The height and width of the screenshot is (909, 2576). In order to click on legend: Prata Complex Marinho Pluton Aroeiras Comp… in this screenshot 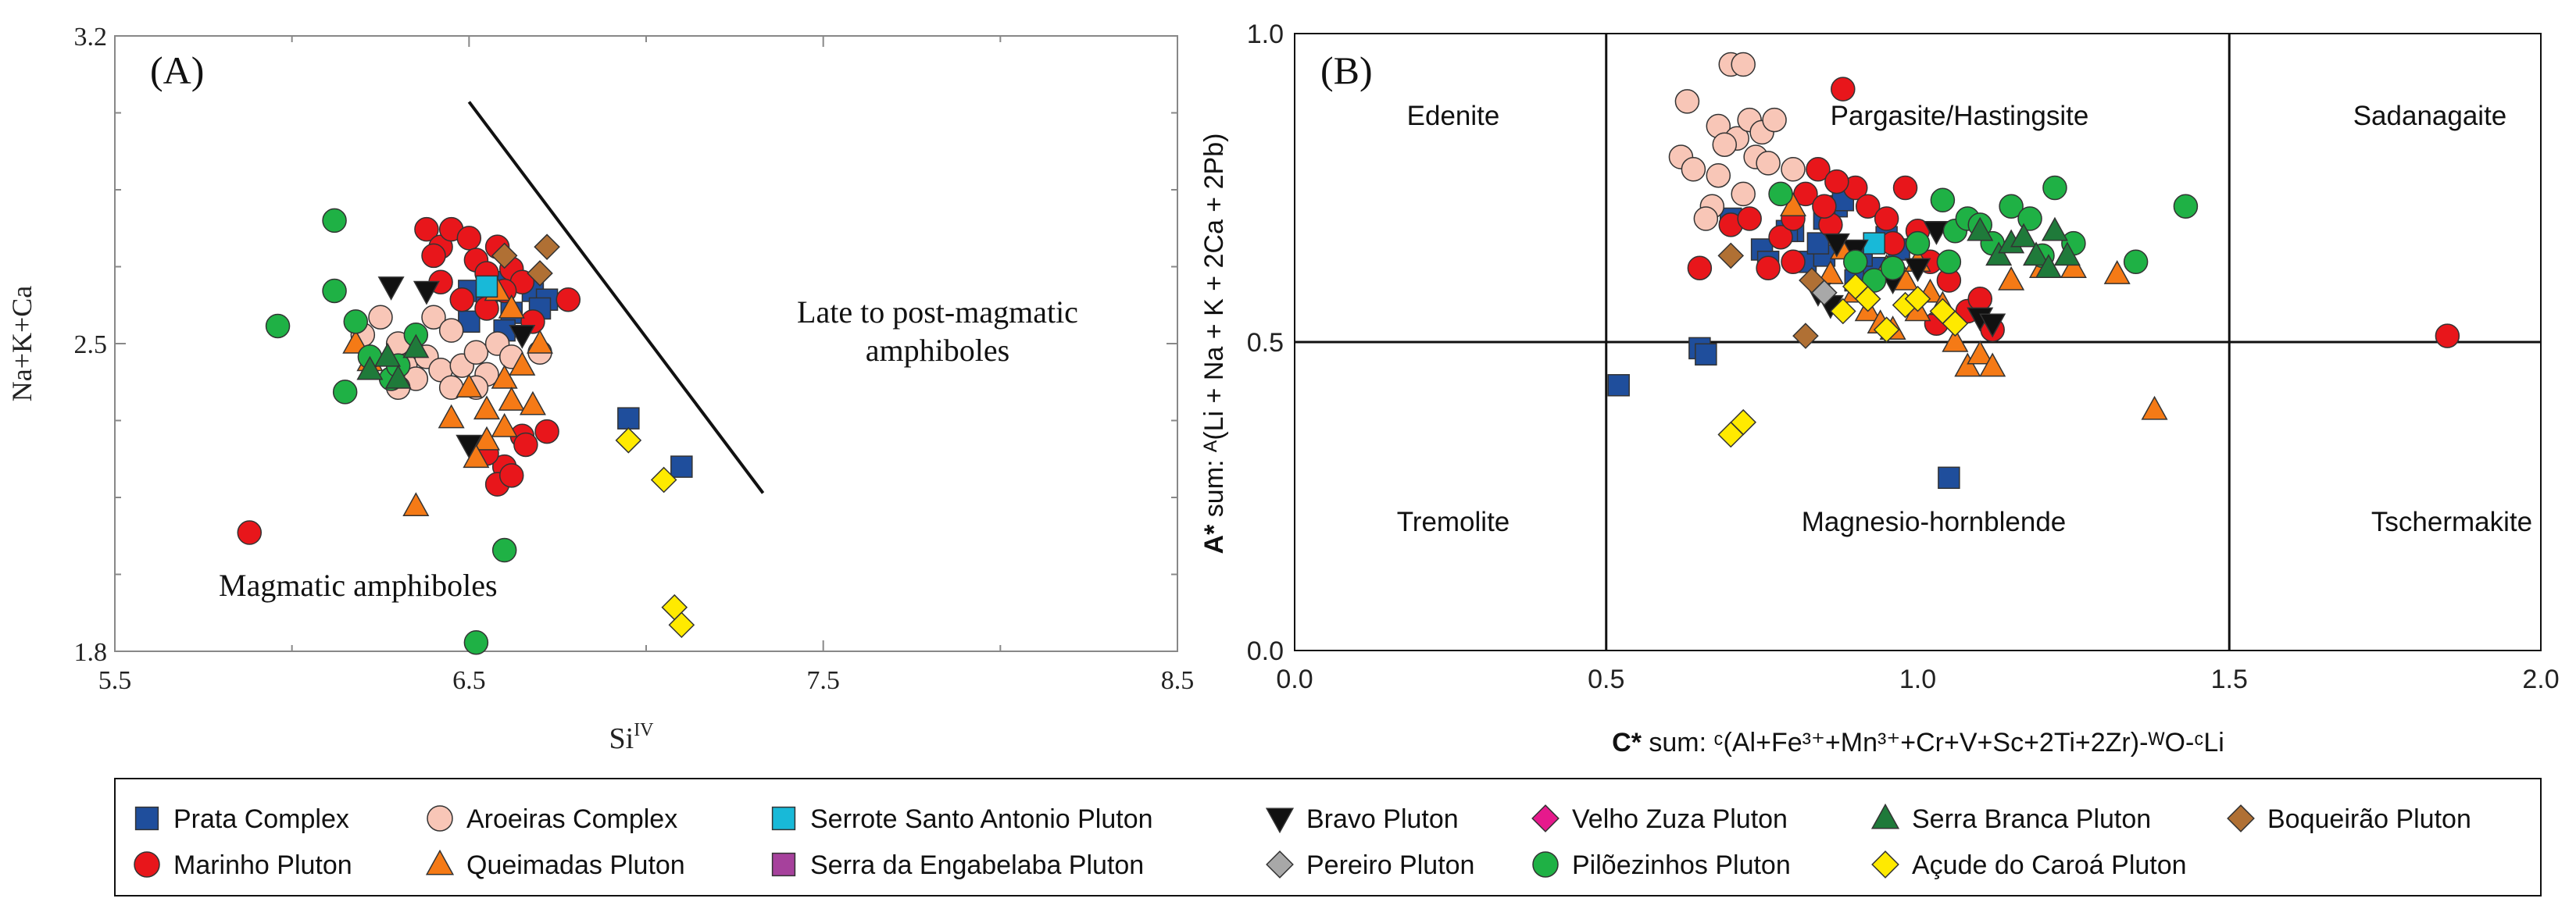, I will do `click(1328, 837)`.